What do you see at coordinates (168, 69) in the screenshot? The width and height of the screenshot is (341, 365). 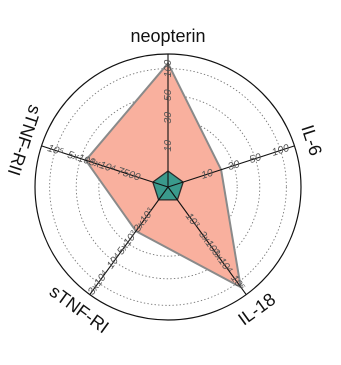 I see `tick-label-0-3: 100` at bounding box center [168, 69].